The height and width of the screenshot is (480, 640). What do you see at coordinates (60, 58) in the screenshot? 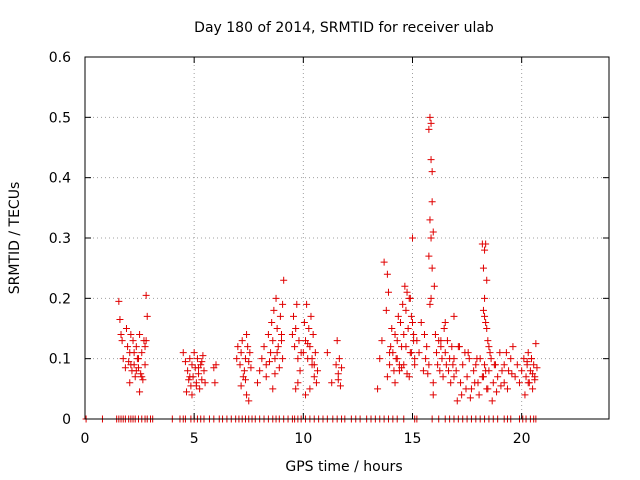
I see `y-tick-label: 0.6` at bounding box center [60, 58].